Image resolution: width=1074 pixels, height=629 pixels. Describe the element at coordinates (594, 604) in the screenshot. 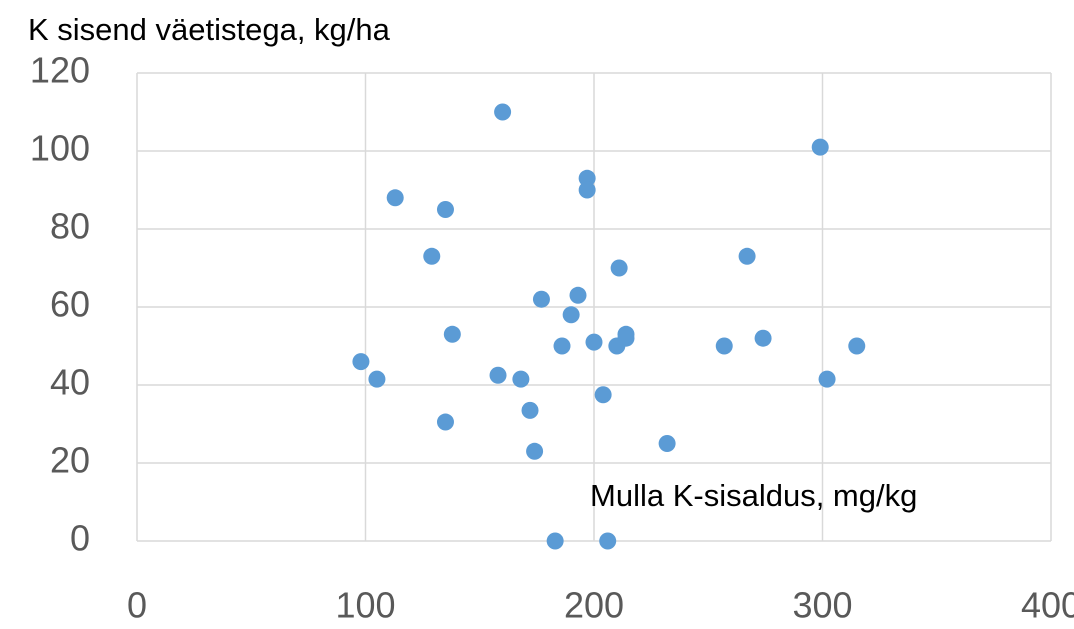

I see `x-tick-label: 200` at that location.